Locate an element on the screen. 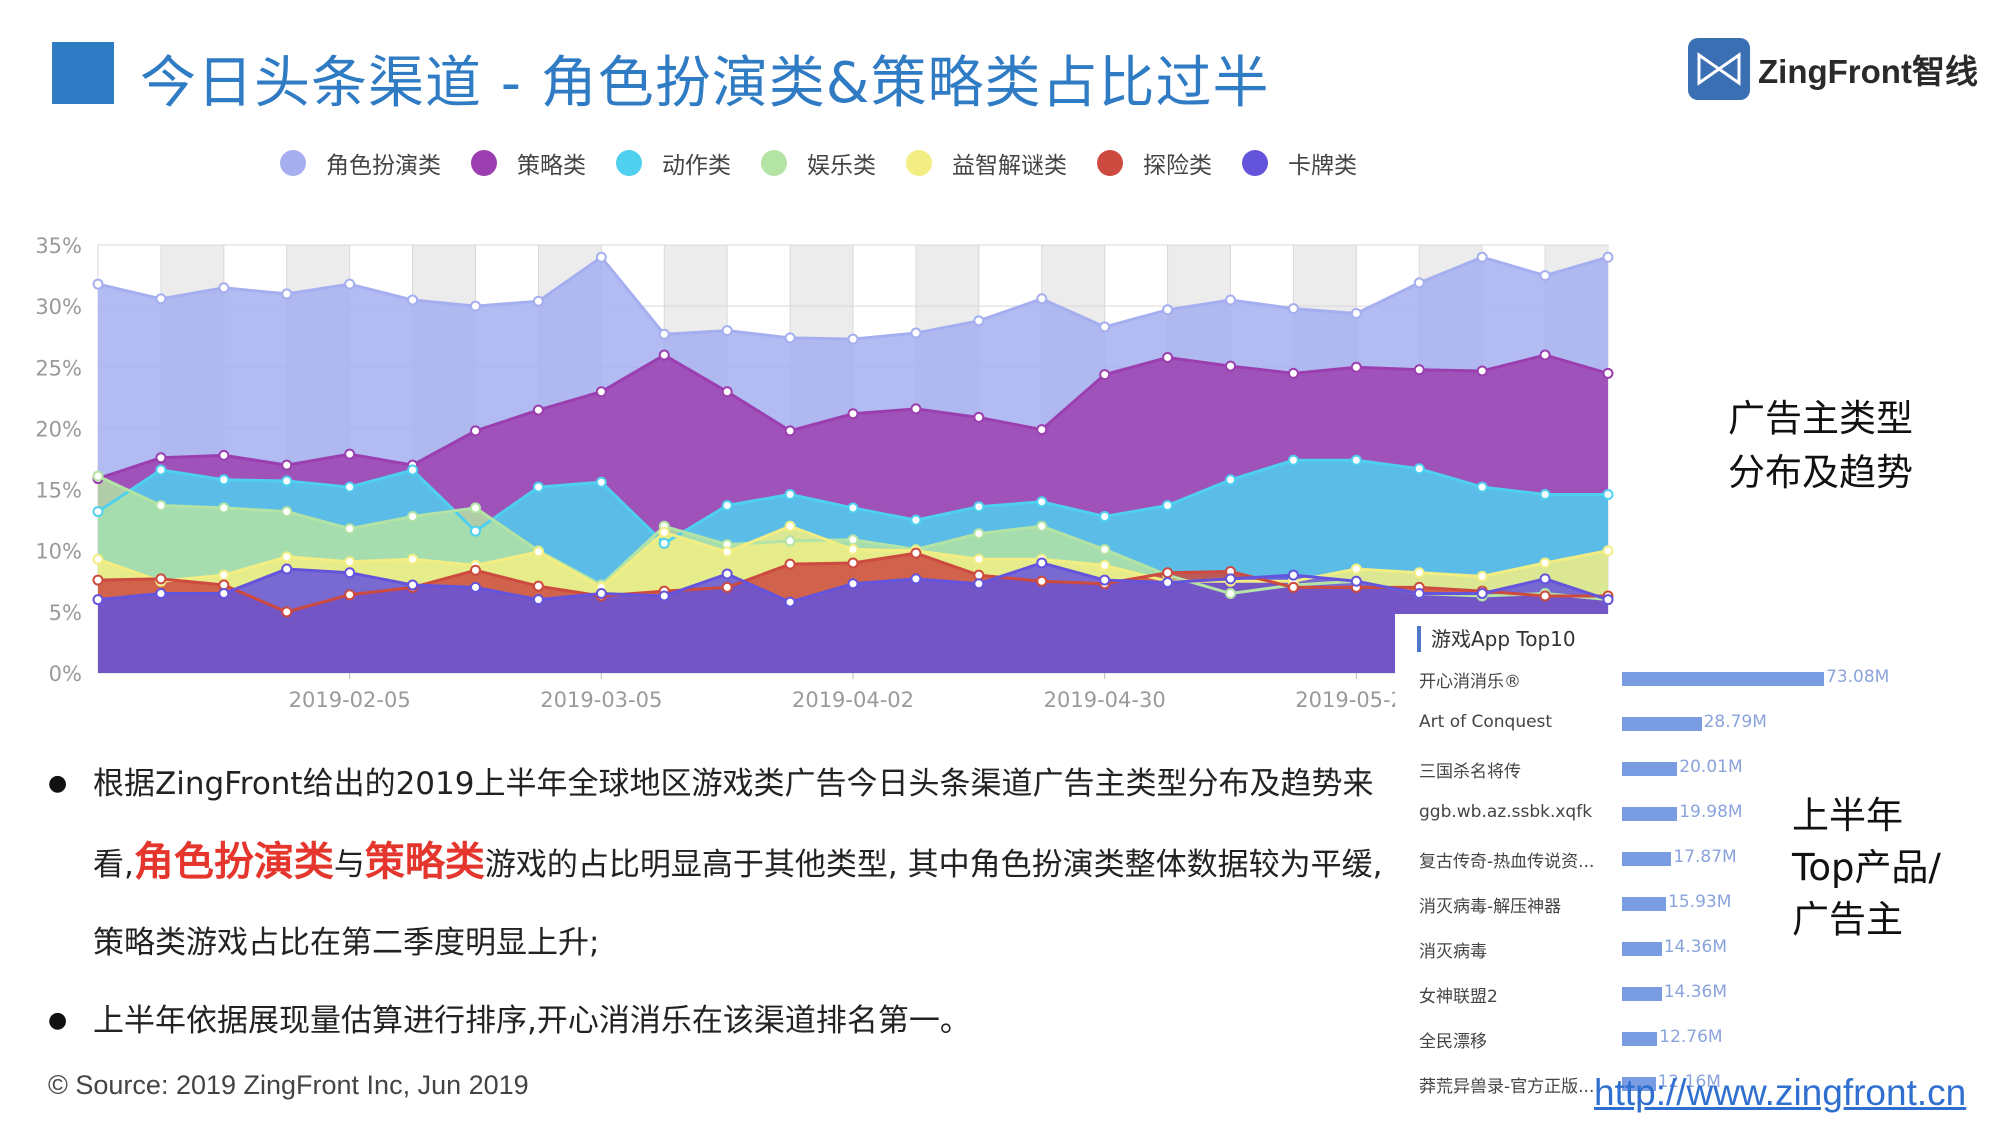 The image size is (2000, 1125). legend-item: 卡牌类 is located at coordinates (1299, 163).